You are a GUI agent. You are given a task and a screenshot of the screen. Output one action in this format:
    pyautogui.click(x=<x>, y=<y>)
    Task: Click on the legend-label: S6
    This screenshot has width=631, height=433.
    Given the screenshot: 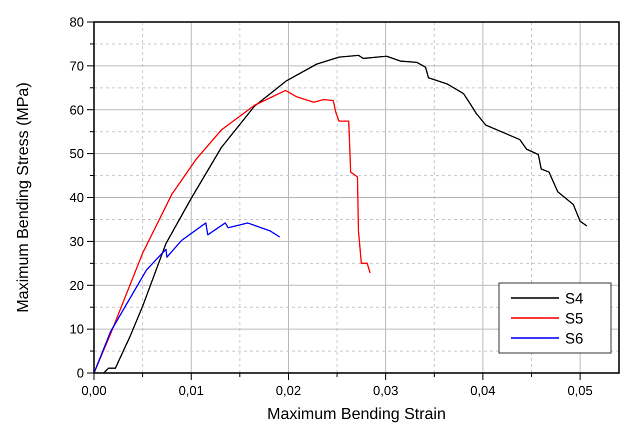 What is the action you would take?
    pyautogui.click(x=574, y=339)
    